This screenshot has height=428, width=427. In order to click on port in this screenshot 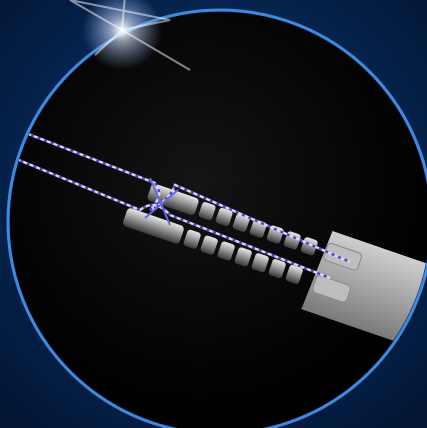, I will do `click(331, 289)`.